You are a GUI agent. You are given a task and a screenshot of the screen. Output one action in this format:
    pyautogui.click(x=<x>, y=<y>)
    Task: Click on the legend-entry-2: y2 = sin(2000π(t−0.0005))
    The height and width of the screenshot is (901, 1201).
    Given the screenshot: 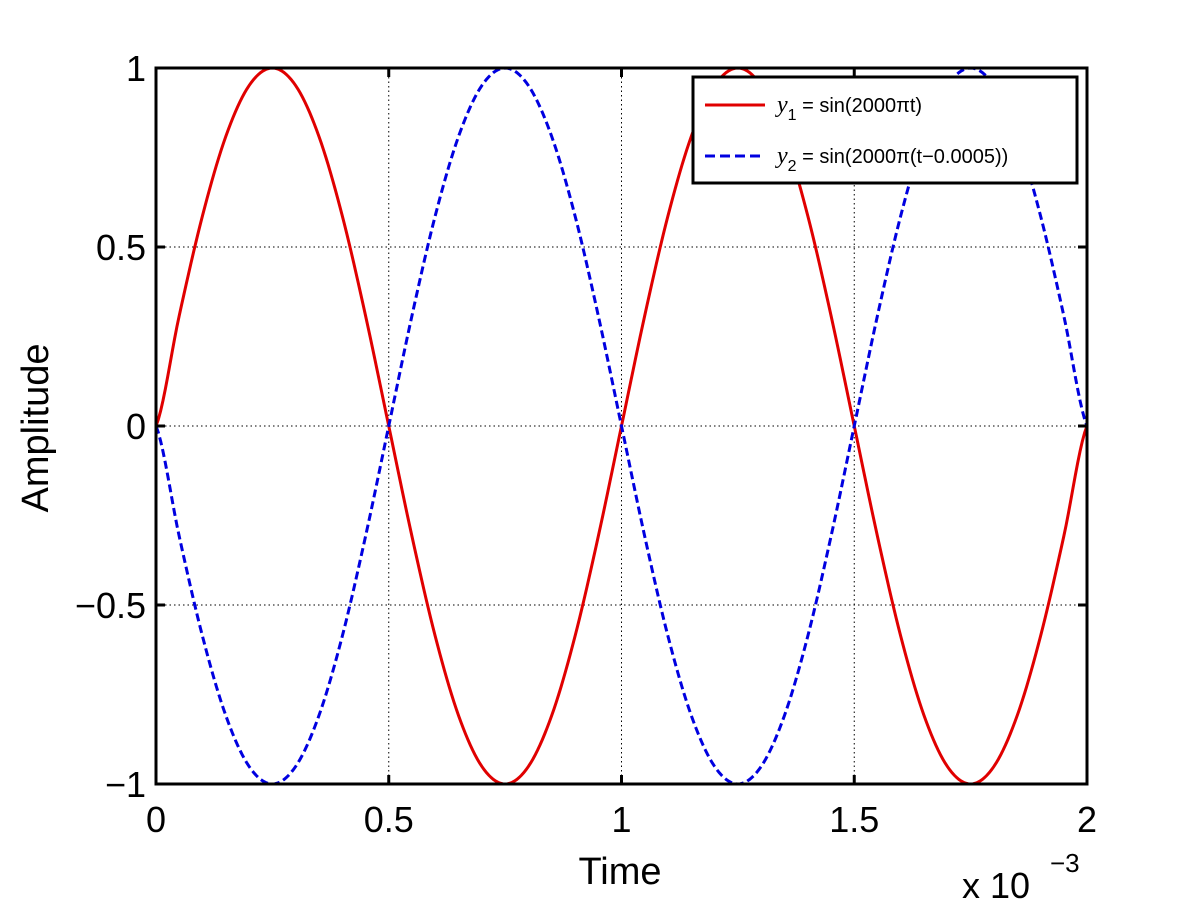 What is the action you would take?
    pyautogui.click(x=856, y=159)
    